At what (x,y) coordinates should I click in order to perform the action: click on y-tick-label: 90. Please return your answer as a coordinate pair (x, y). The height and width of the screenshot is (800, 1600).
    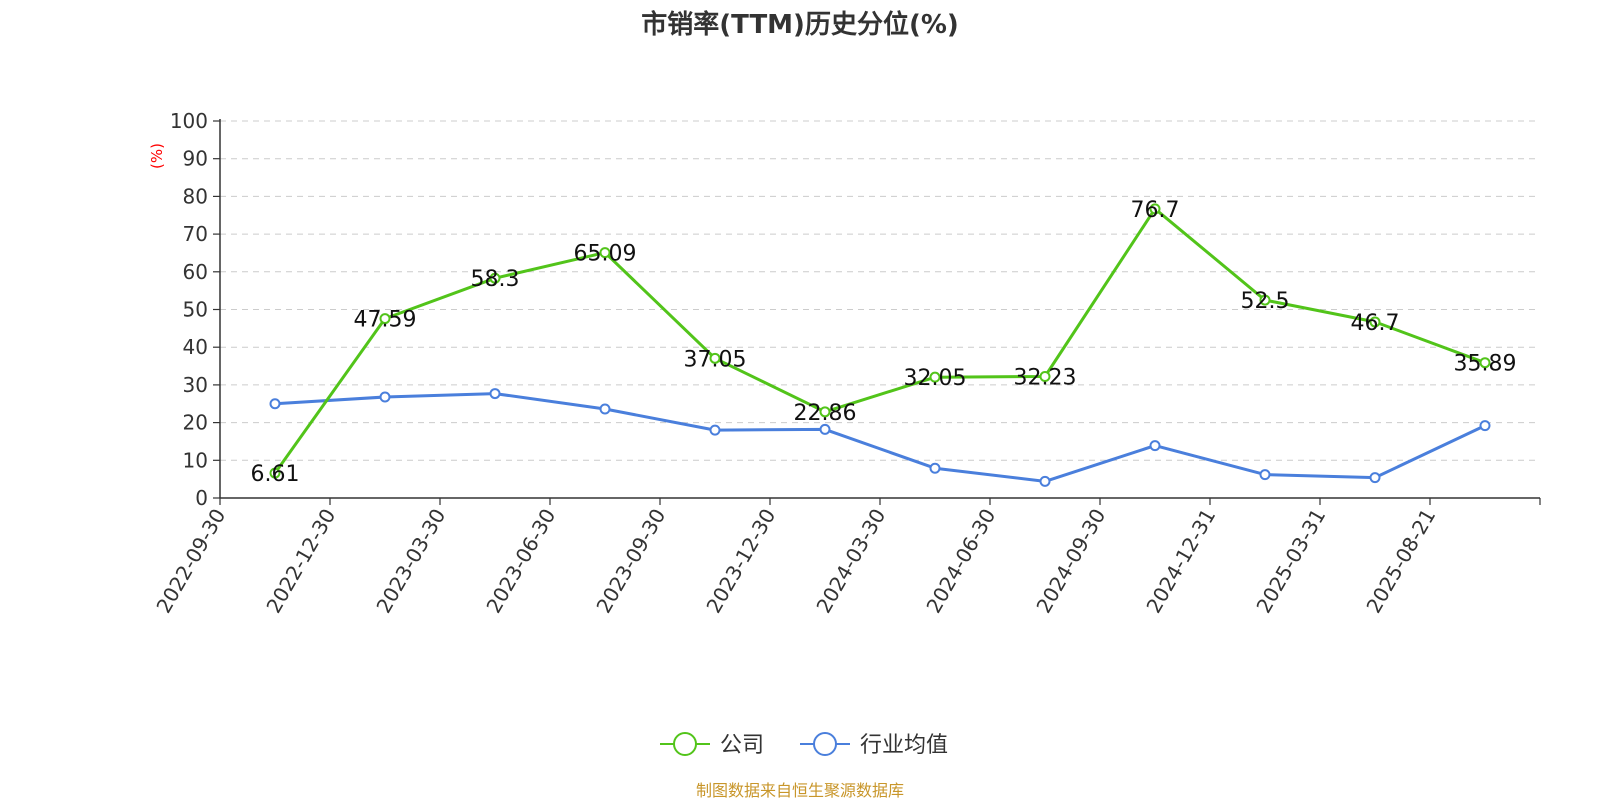
    Looking at the image, I should click on (195, 159).